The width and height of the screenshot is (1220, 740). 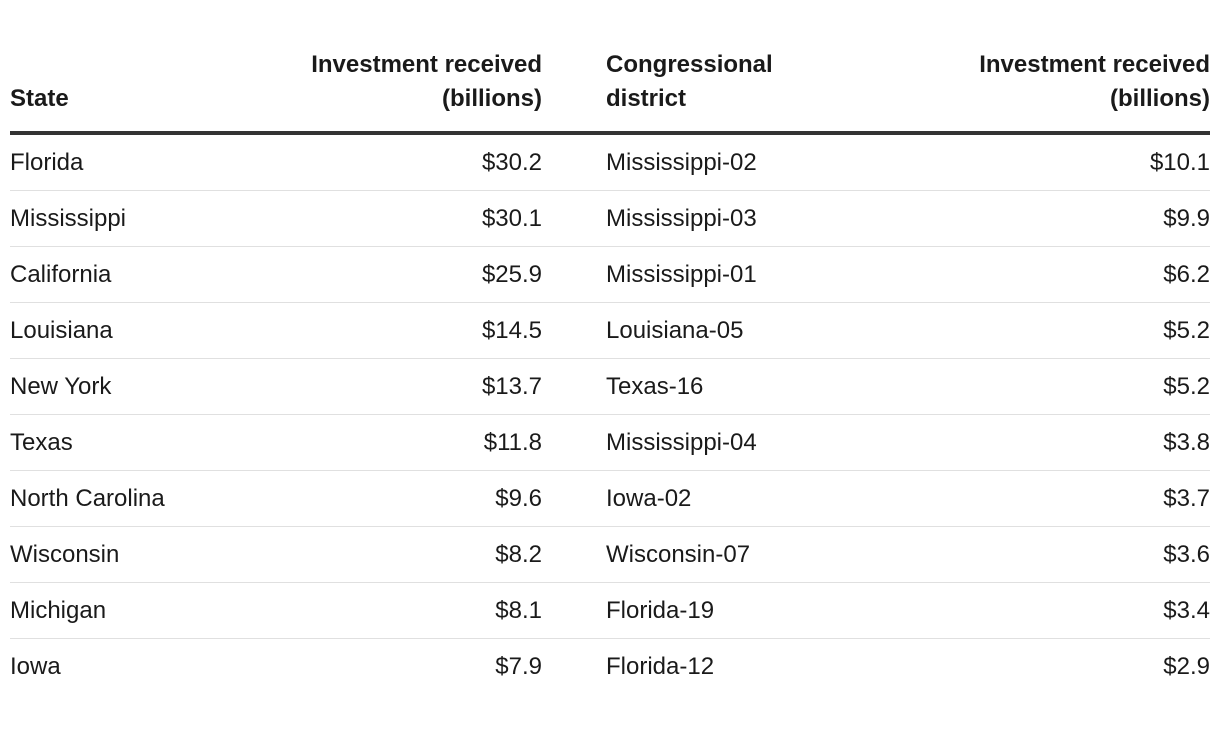 What do you see at coordinates (150, 554) in the screenshot?
I see `cell-state: Wisconsin` at bounding box center [150, 554].